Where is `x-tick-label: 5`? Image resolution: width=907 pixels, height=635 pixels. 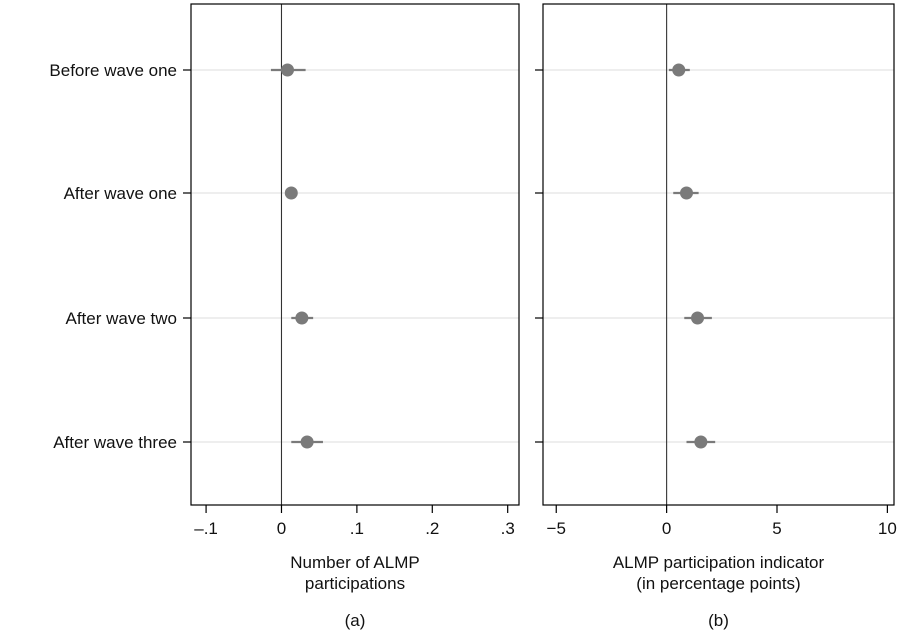 x-tick-label: 5 is located at coordinates (776, 528).